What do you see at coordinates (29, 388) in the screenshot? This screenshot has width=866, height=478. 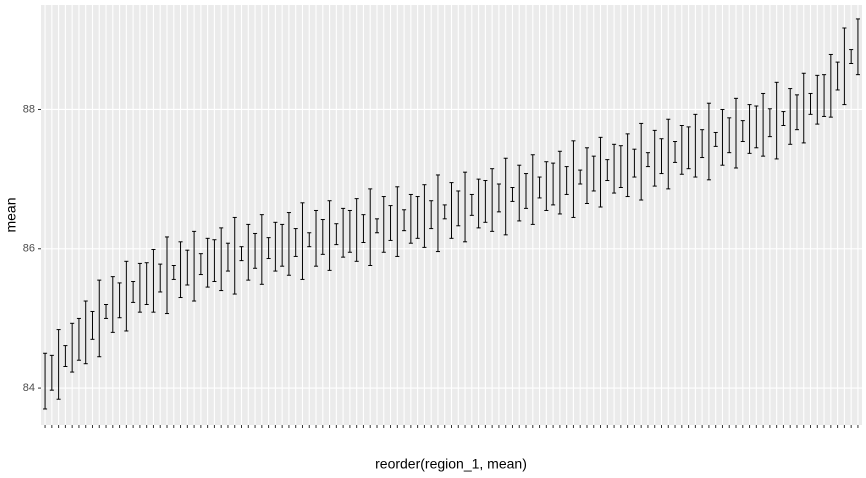 I see `y-tick-label: 84` at bounding box center [29, 388].